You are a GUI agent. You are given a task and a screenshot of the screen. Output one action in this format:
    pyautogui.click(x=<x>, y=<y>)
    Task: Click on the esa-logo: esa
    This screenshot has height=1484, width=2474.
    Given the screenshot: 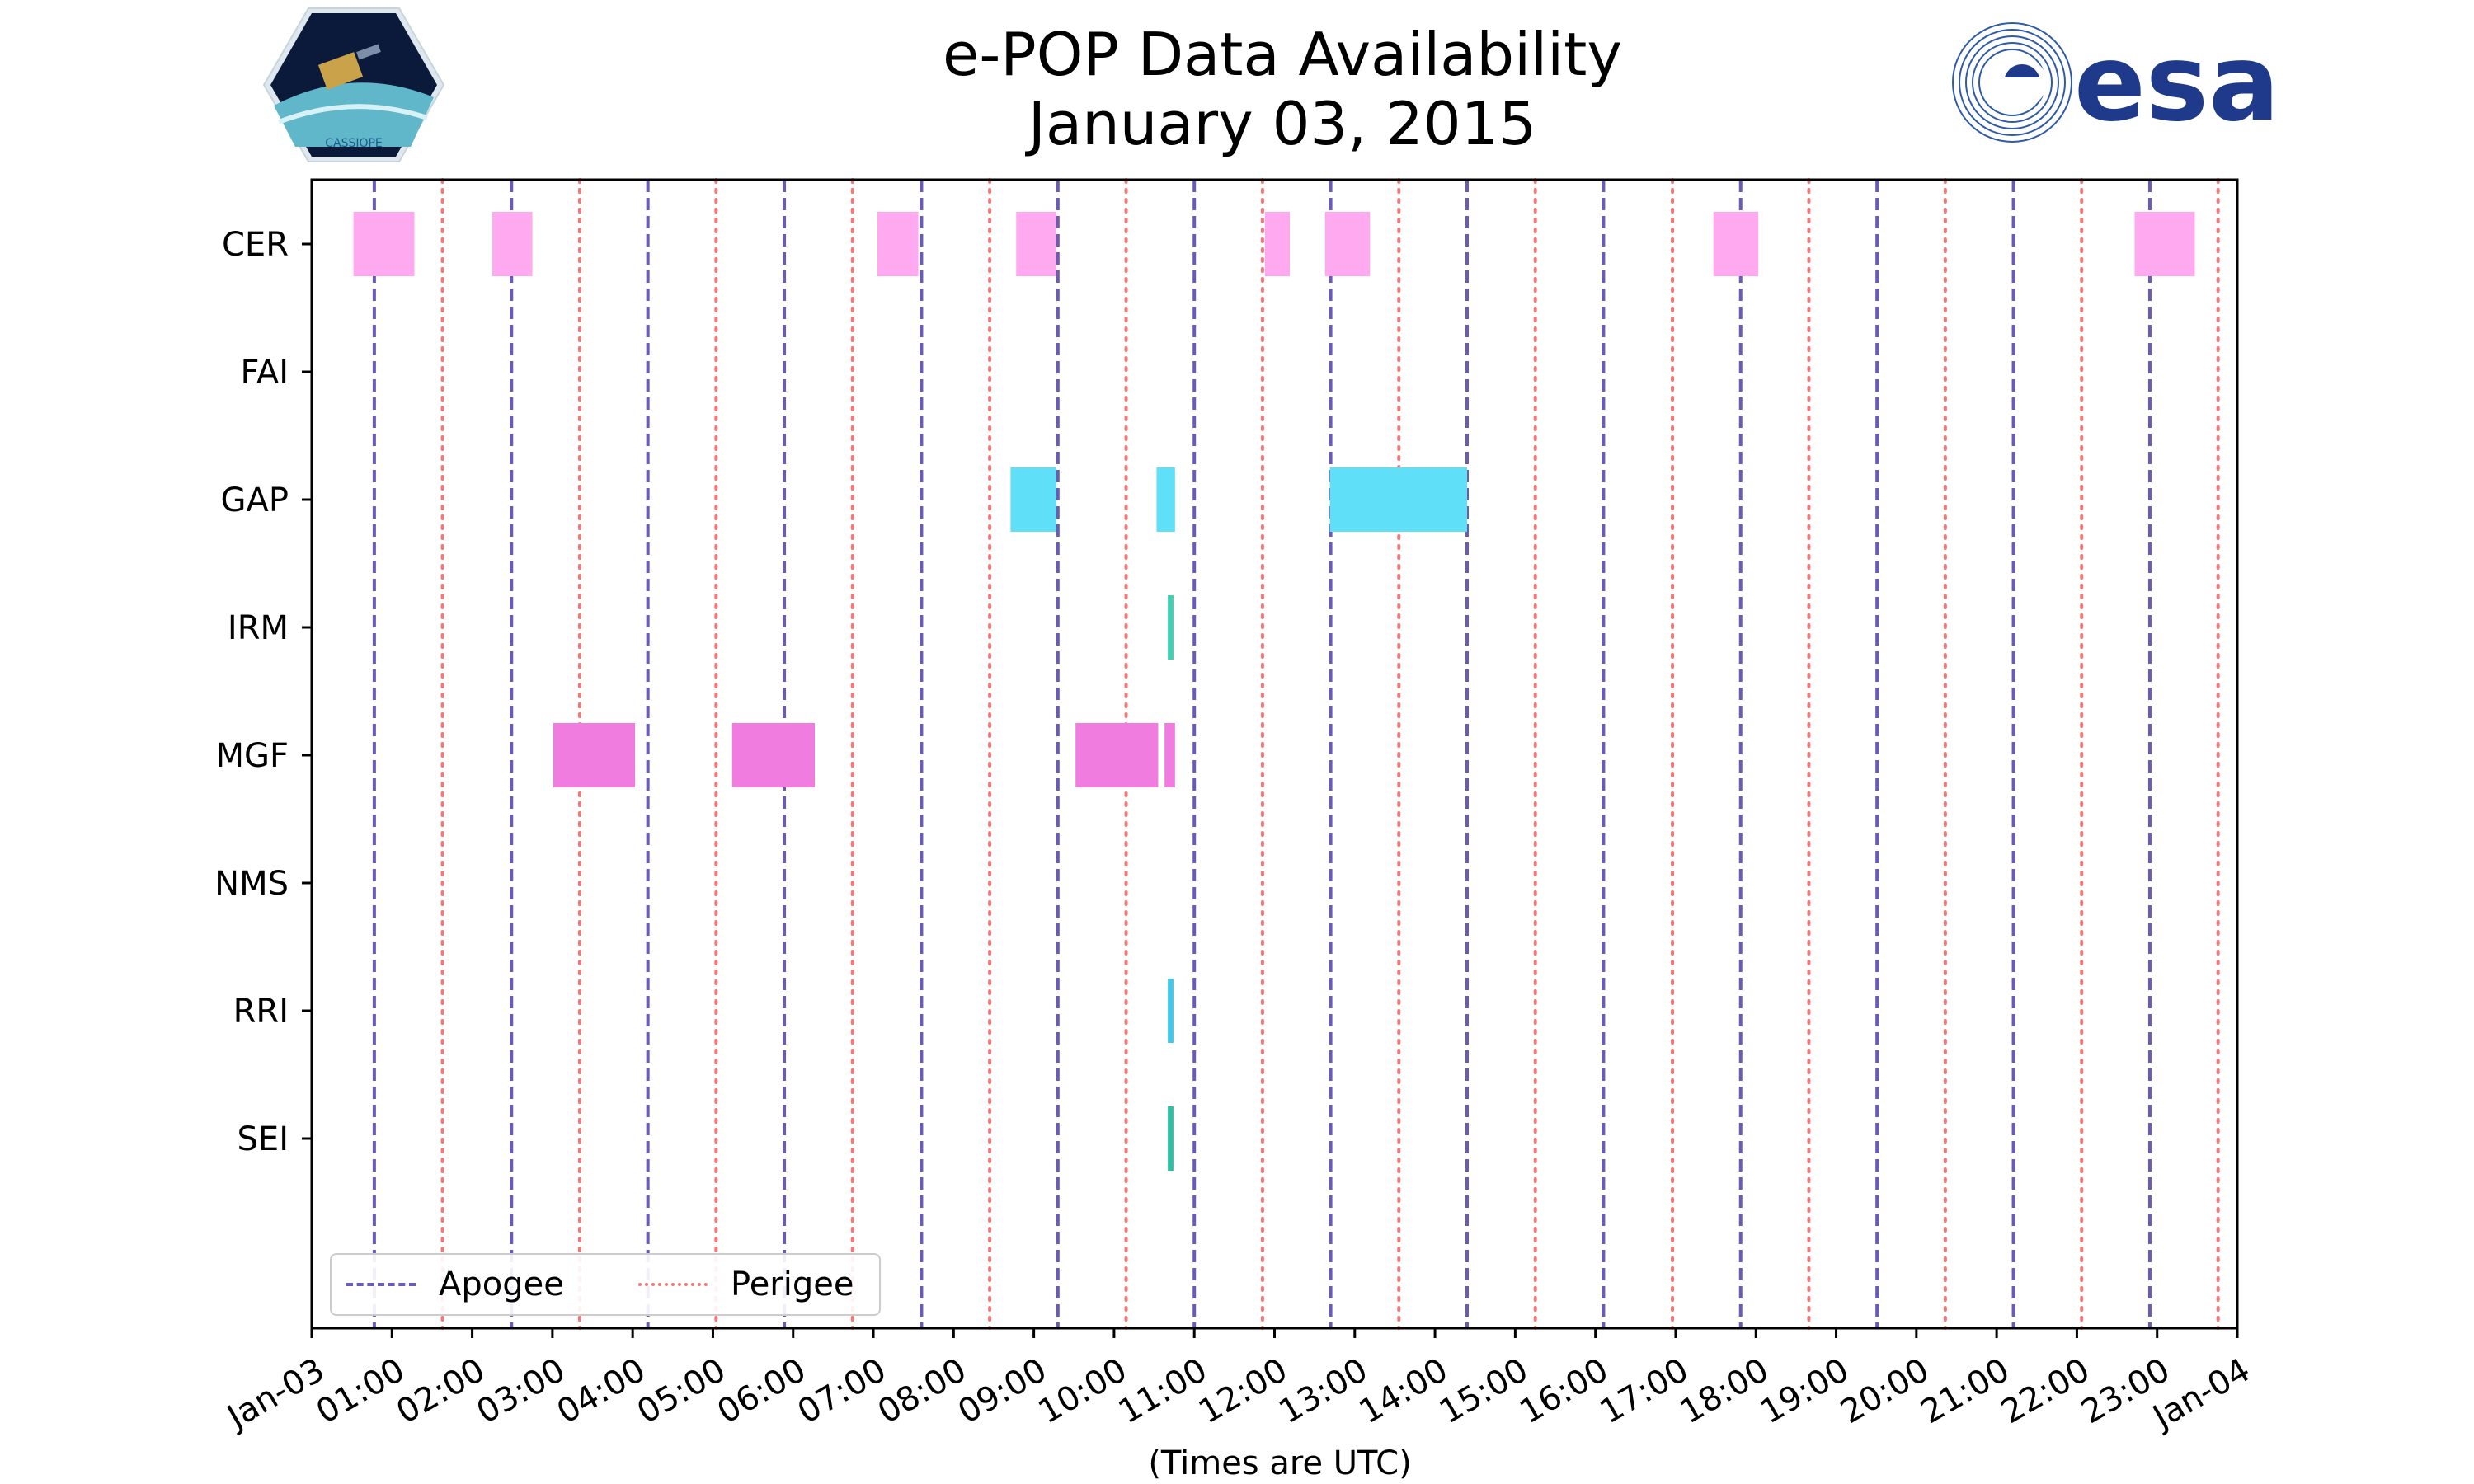 What is the action you would take?
    pyautogui.click(x=2115, y=83)
    